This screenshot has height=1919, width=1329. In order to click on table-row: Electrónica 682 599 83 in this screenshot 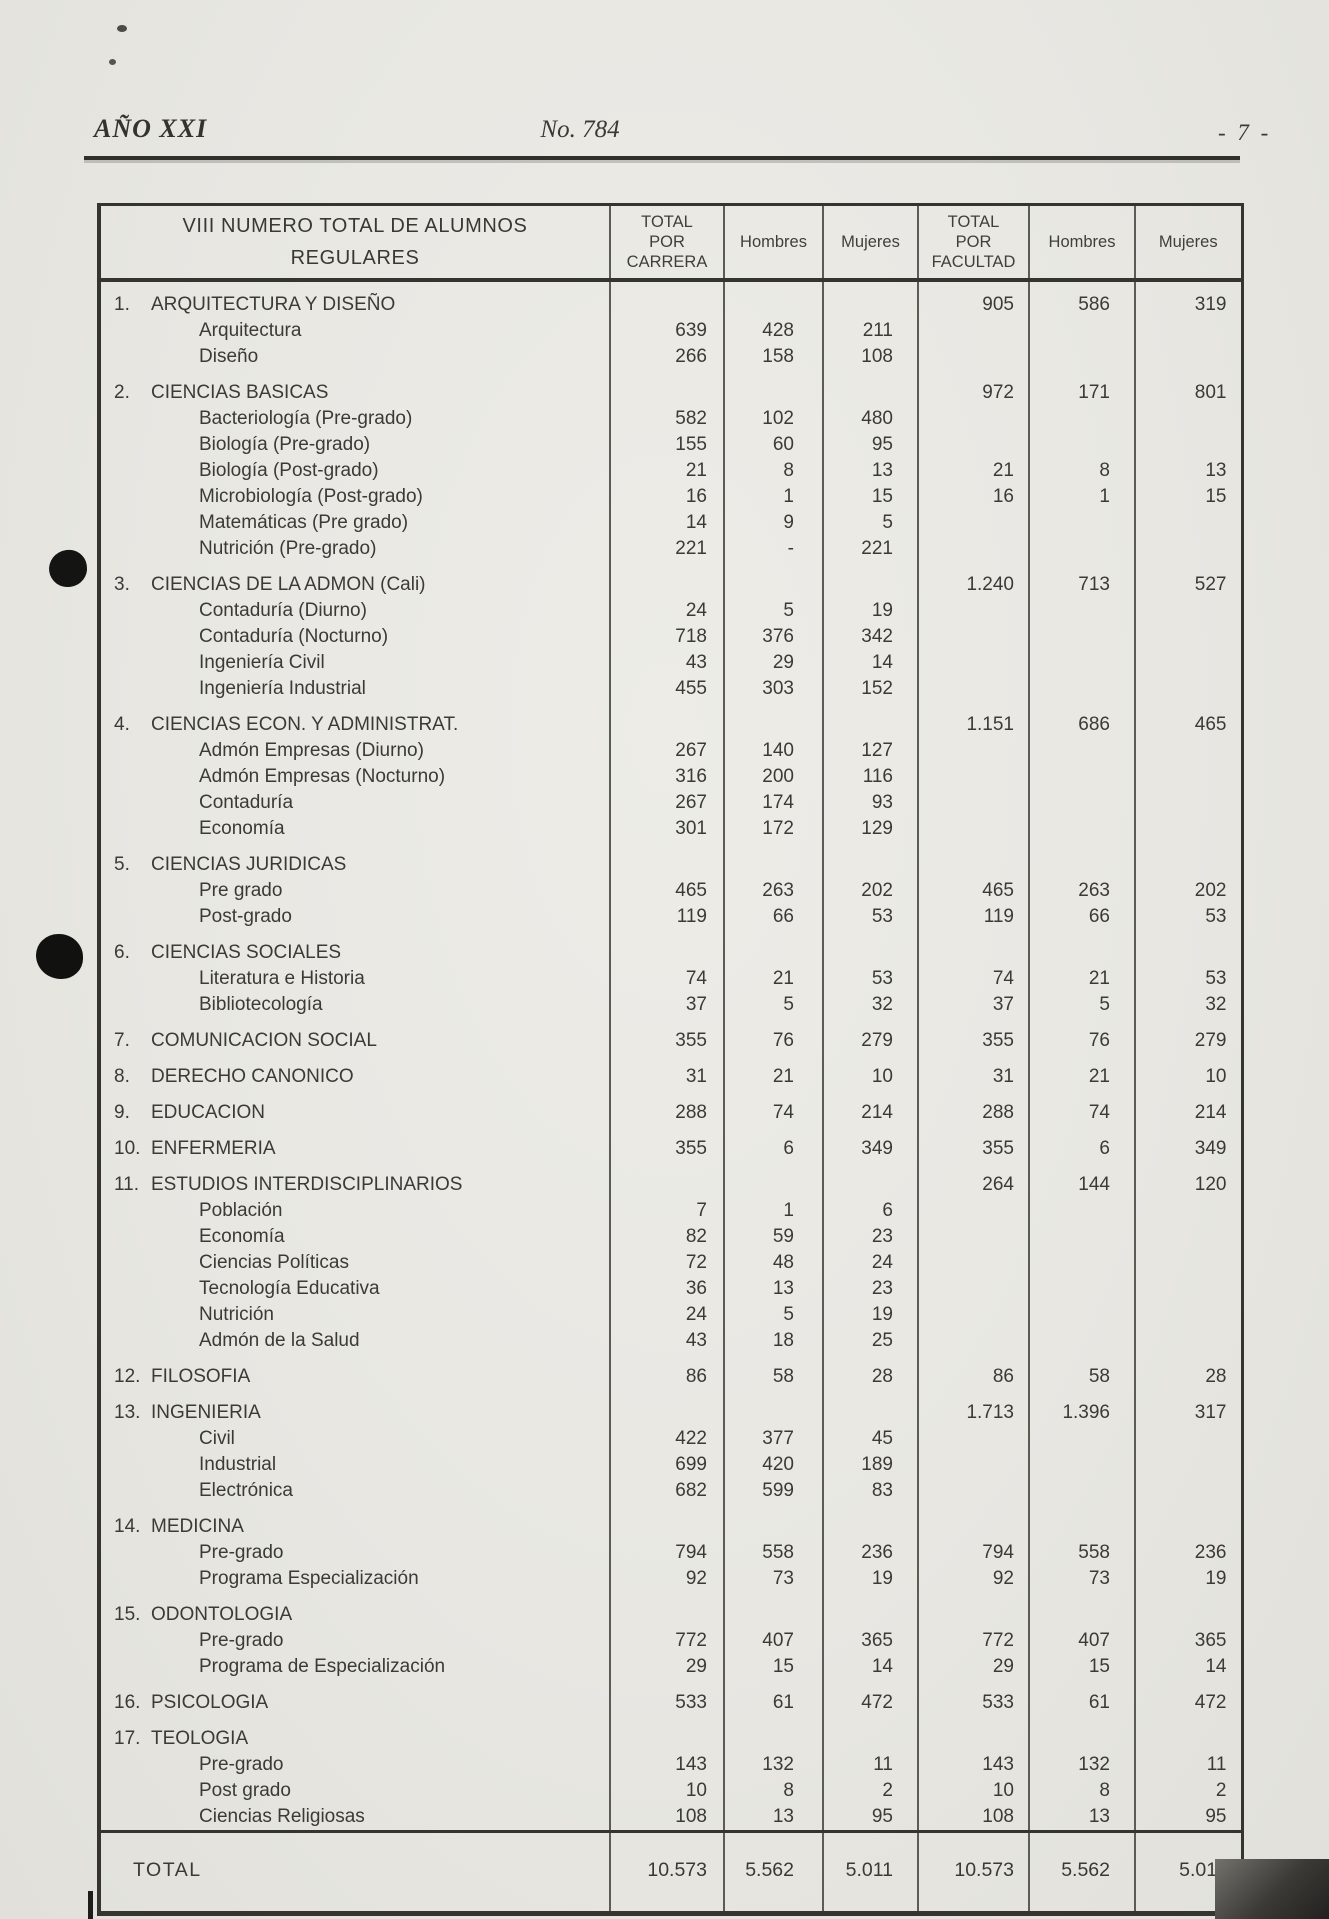, I will do `click(670, 1491)`.